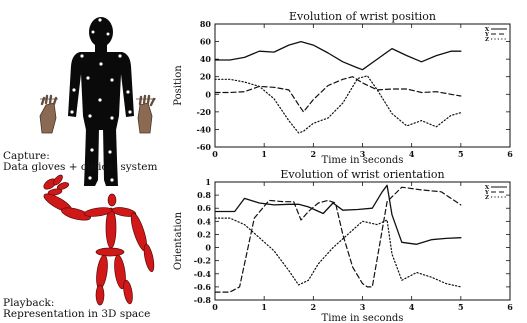 This screenshot has height=323, width=527. Describe the element at coordinates (178, 85) in the screenshot. I see `y-axis-label: Position` at that location.